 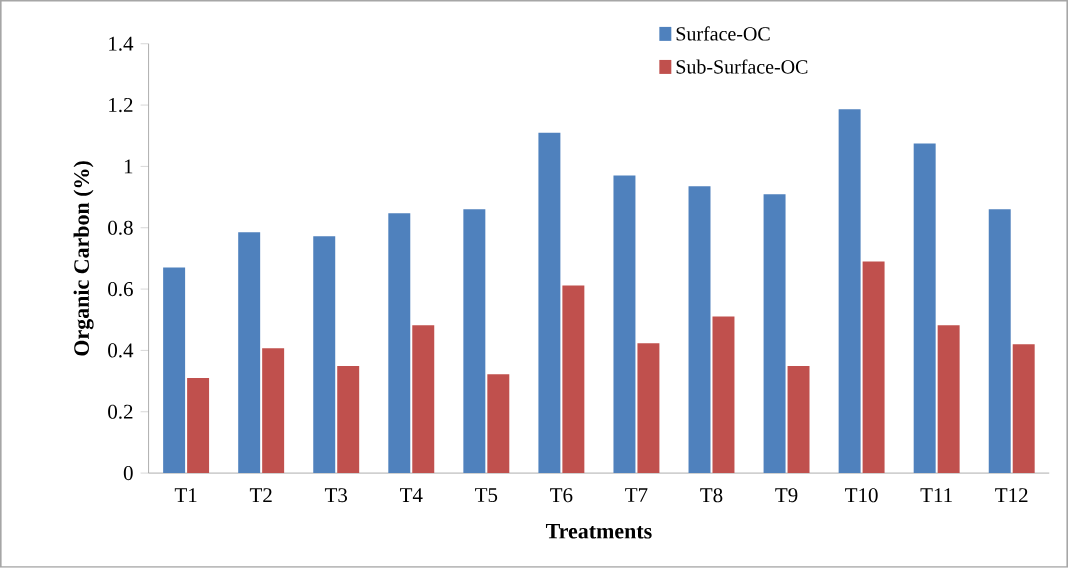 I want to click on x-tick-label: T7, so click(x=636, y=495).